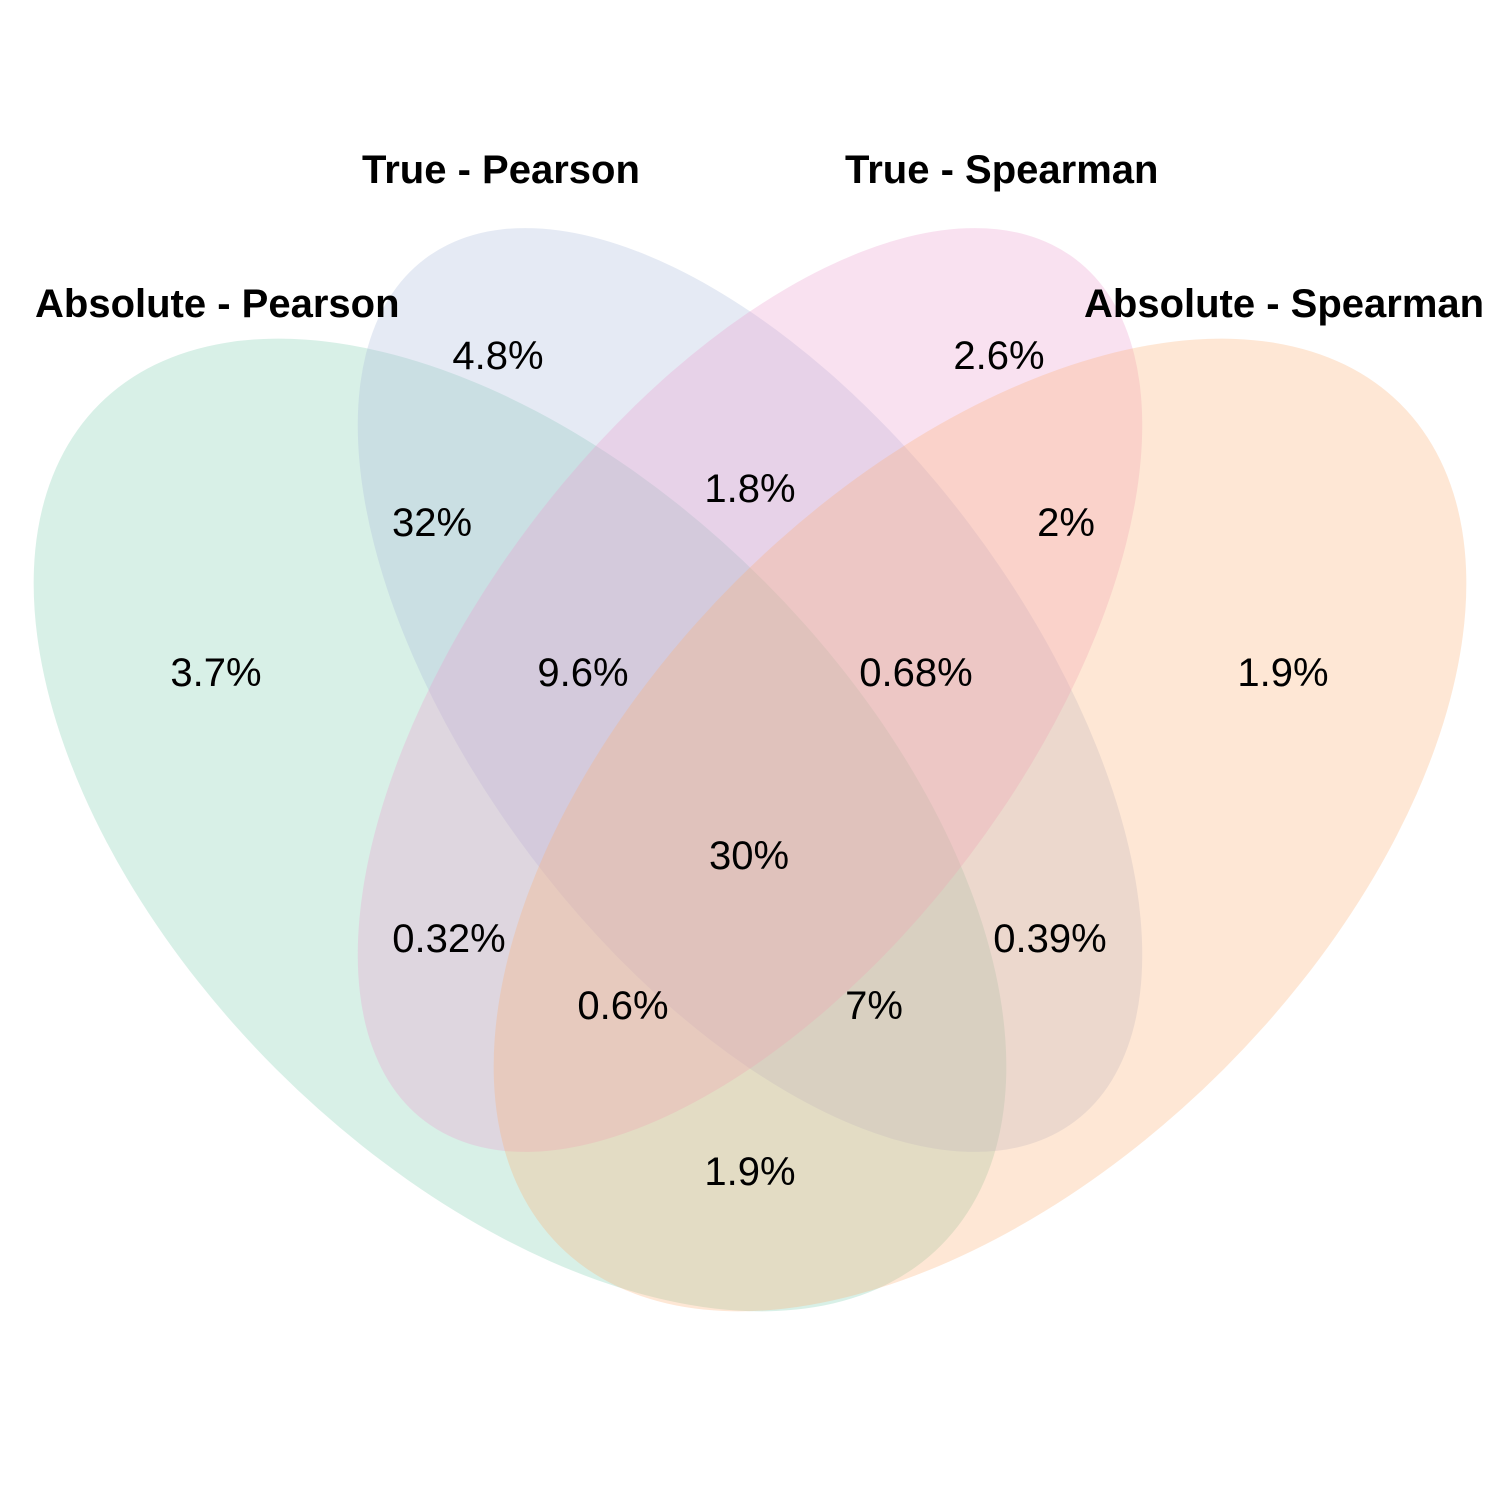  What do you see at coordinates (215, 673) in the screenshot?
I see `region-label-abs-pearson-only: 3.7%` at bounding box center [215, 673].